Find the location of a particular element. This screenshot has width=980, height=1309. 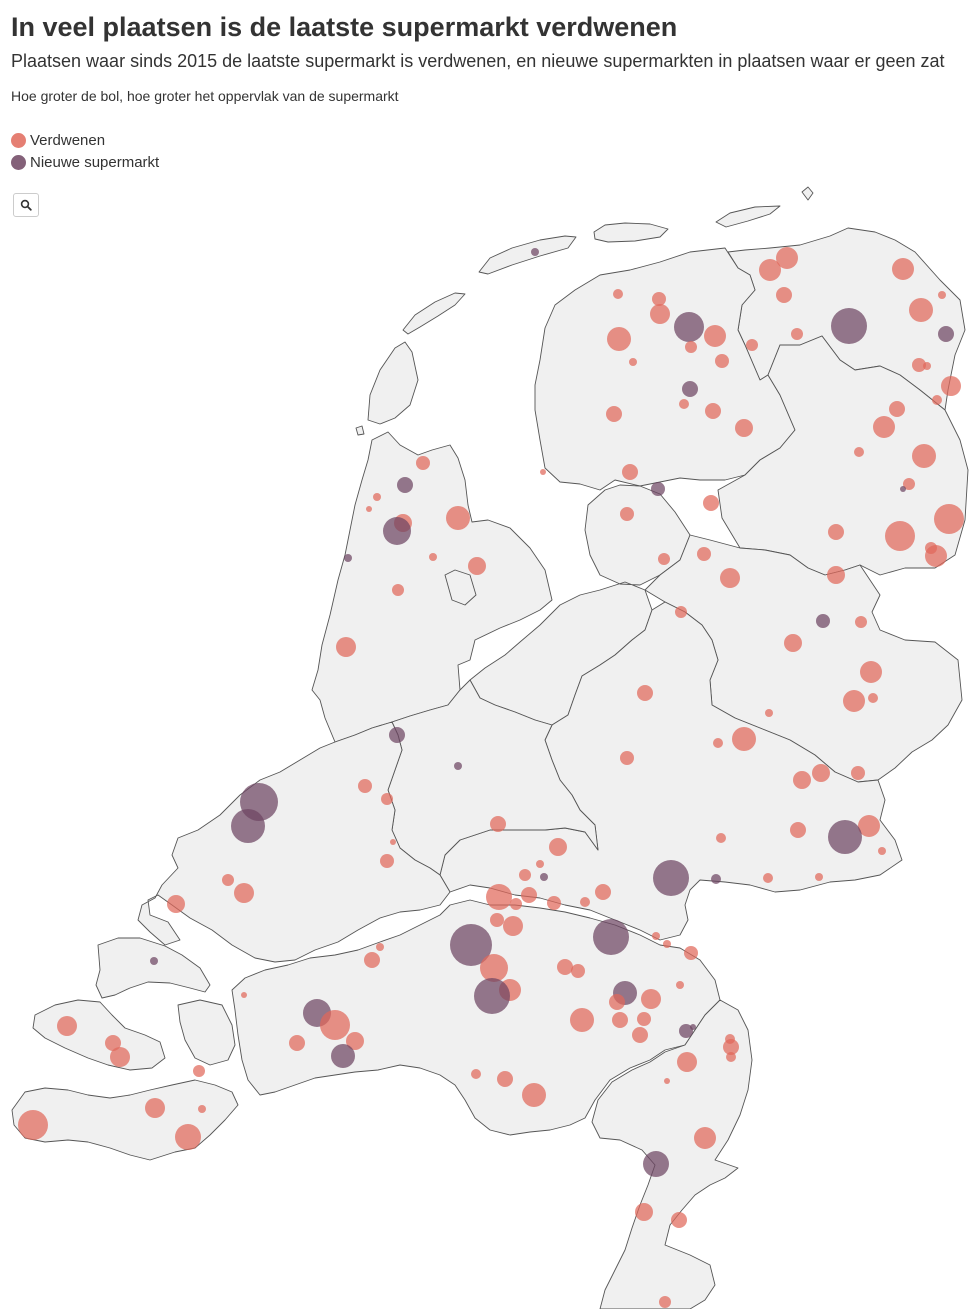

legend-item-nieuw: Nieuwe supermarkt is located at coordinates (85, 162).